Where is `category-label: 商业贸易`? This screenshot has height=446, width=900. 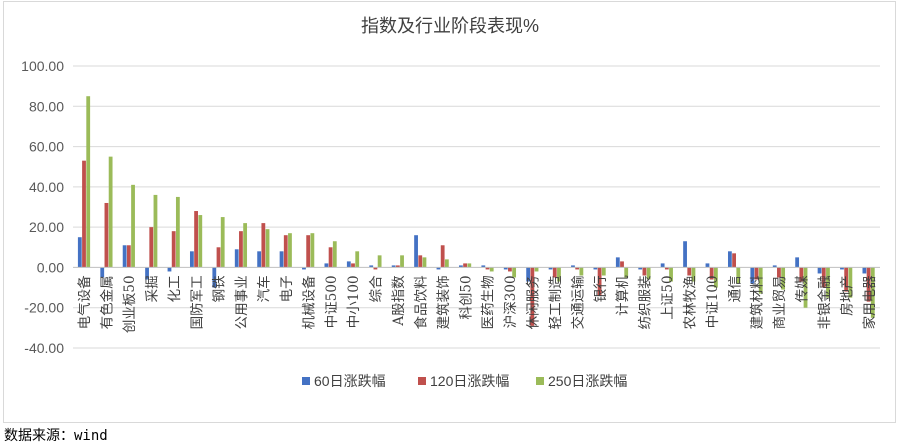 category-label: 商业贸易 is located at coordinates (780, 302).